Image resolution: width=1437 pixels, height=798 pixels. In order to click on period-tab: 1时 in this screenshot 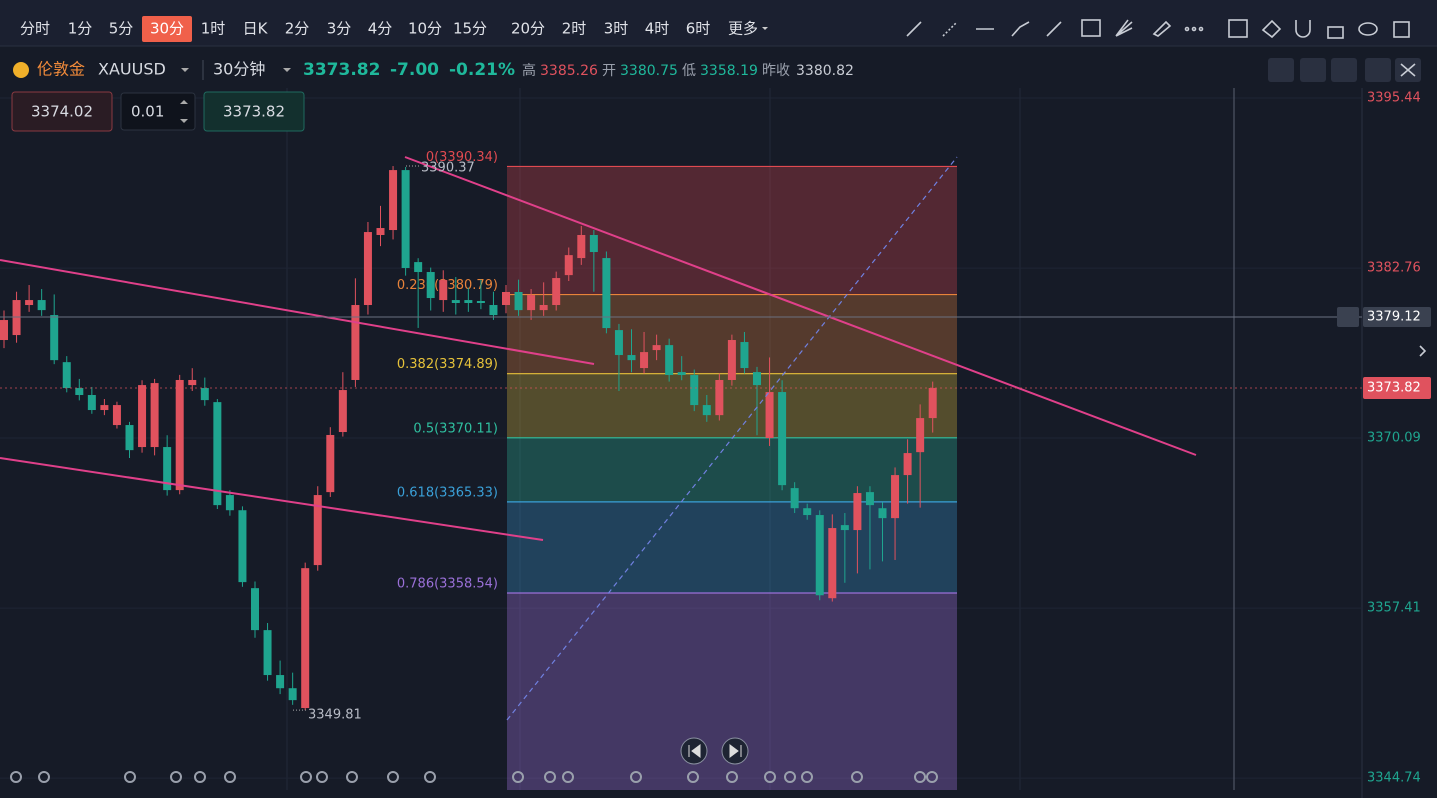, I will do `click(213, 29)`.